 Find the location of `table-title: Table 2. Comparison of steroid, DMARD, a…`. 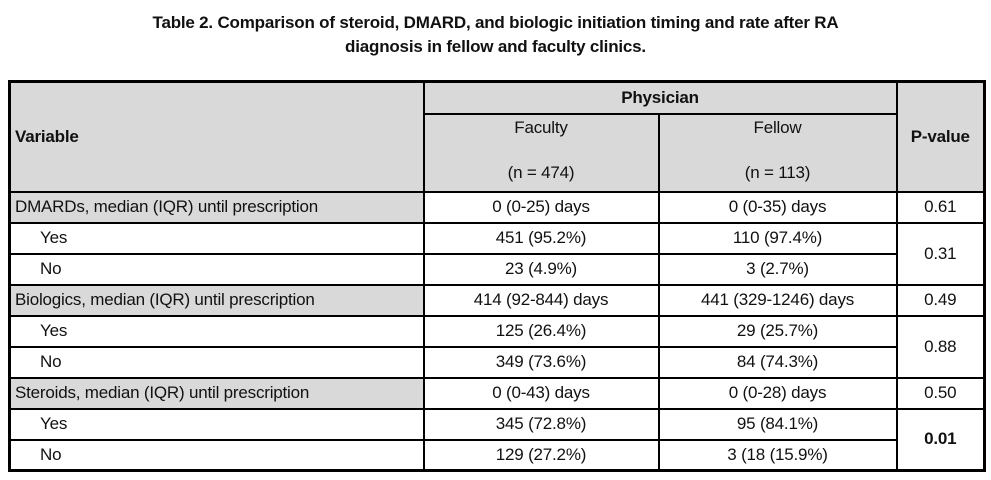

table-title: Table 2. Comparison of steroid, DMARD, a… is located at coordinates (495, 29).